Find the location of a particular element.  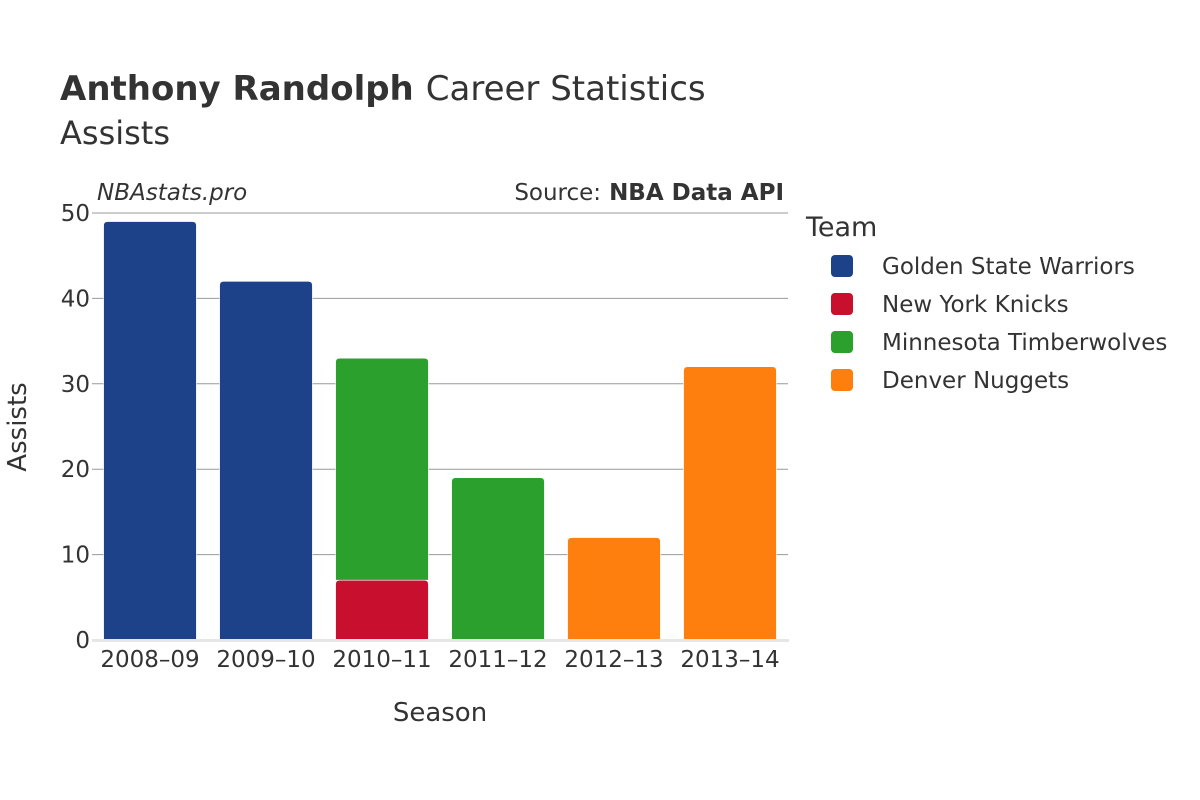

x-tick-label: 2011–12 is located at coordinates (497, 660).